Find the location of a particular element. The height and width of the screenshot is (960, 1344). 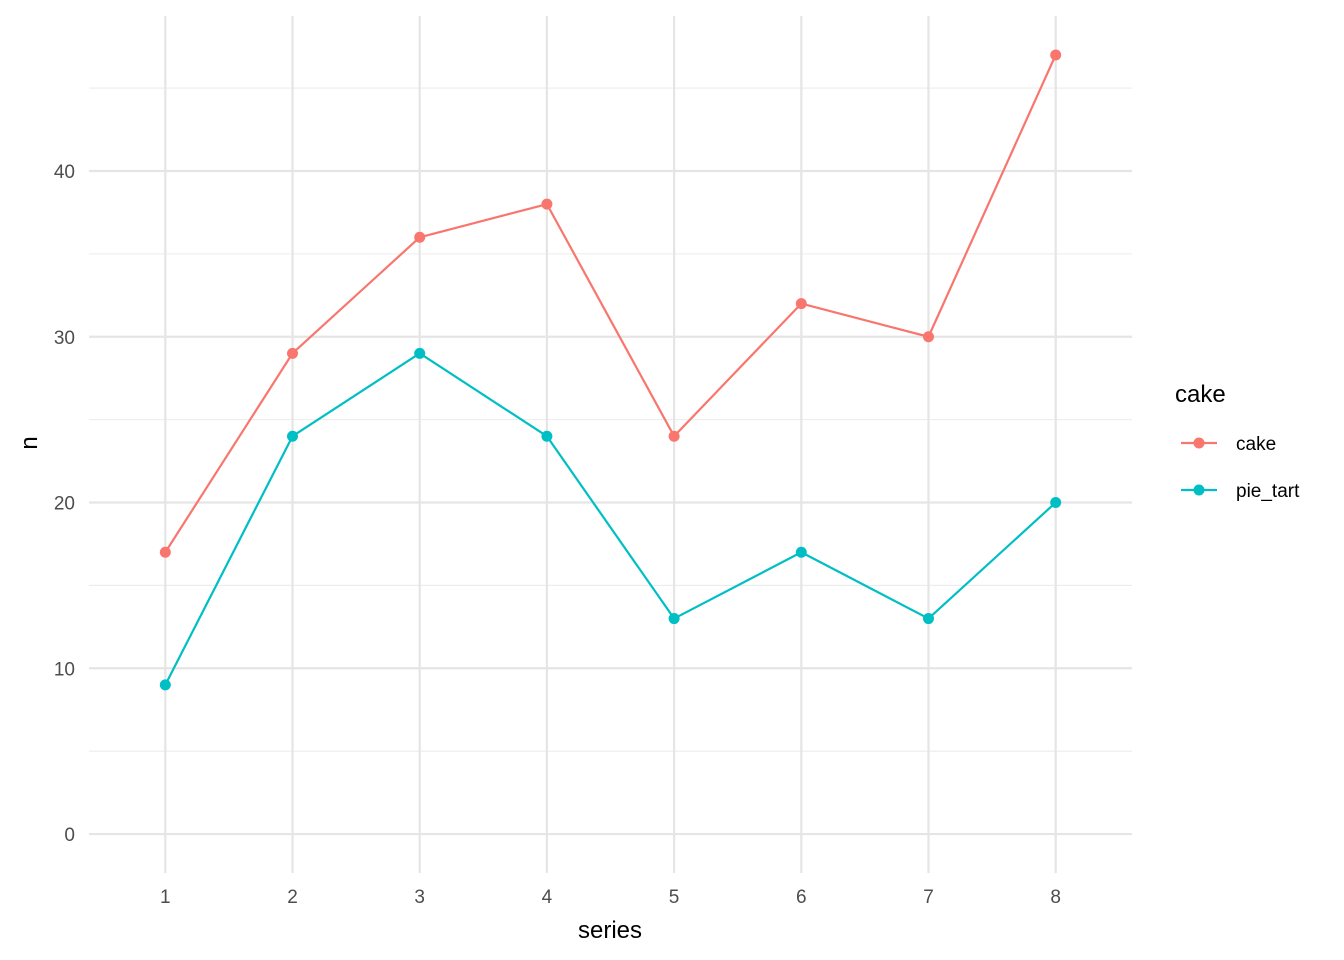

legend-title: cake is located at coordinates (1200, 394).